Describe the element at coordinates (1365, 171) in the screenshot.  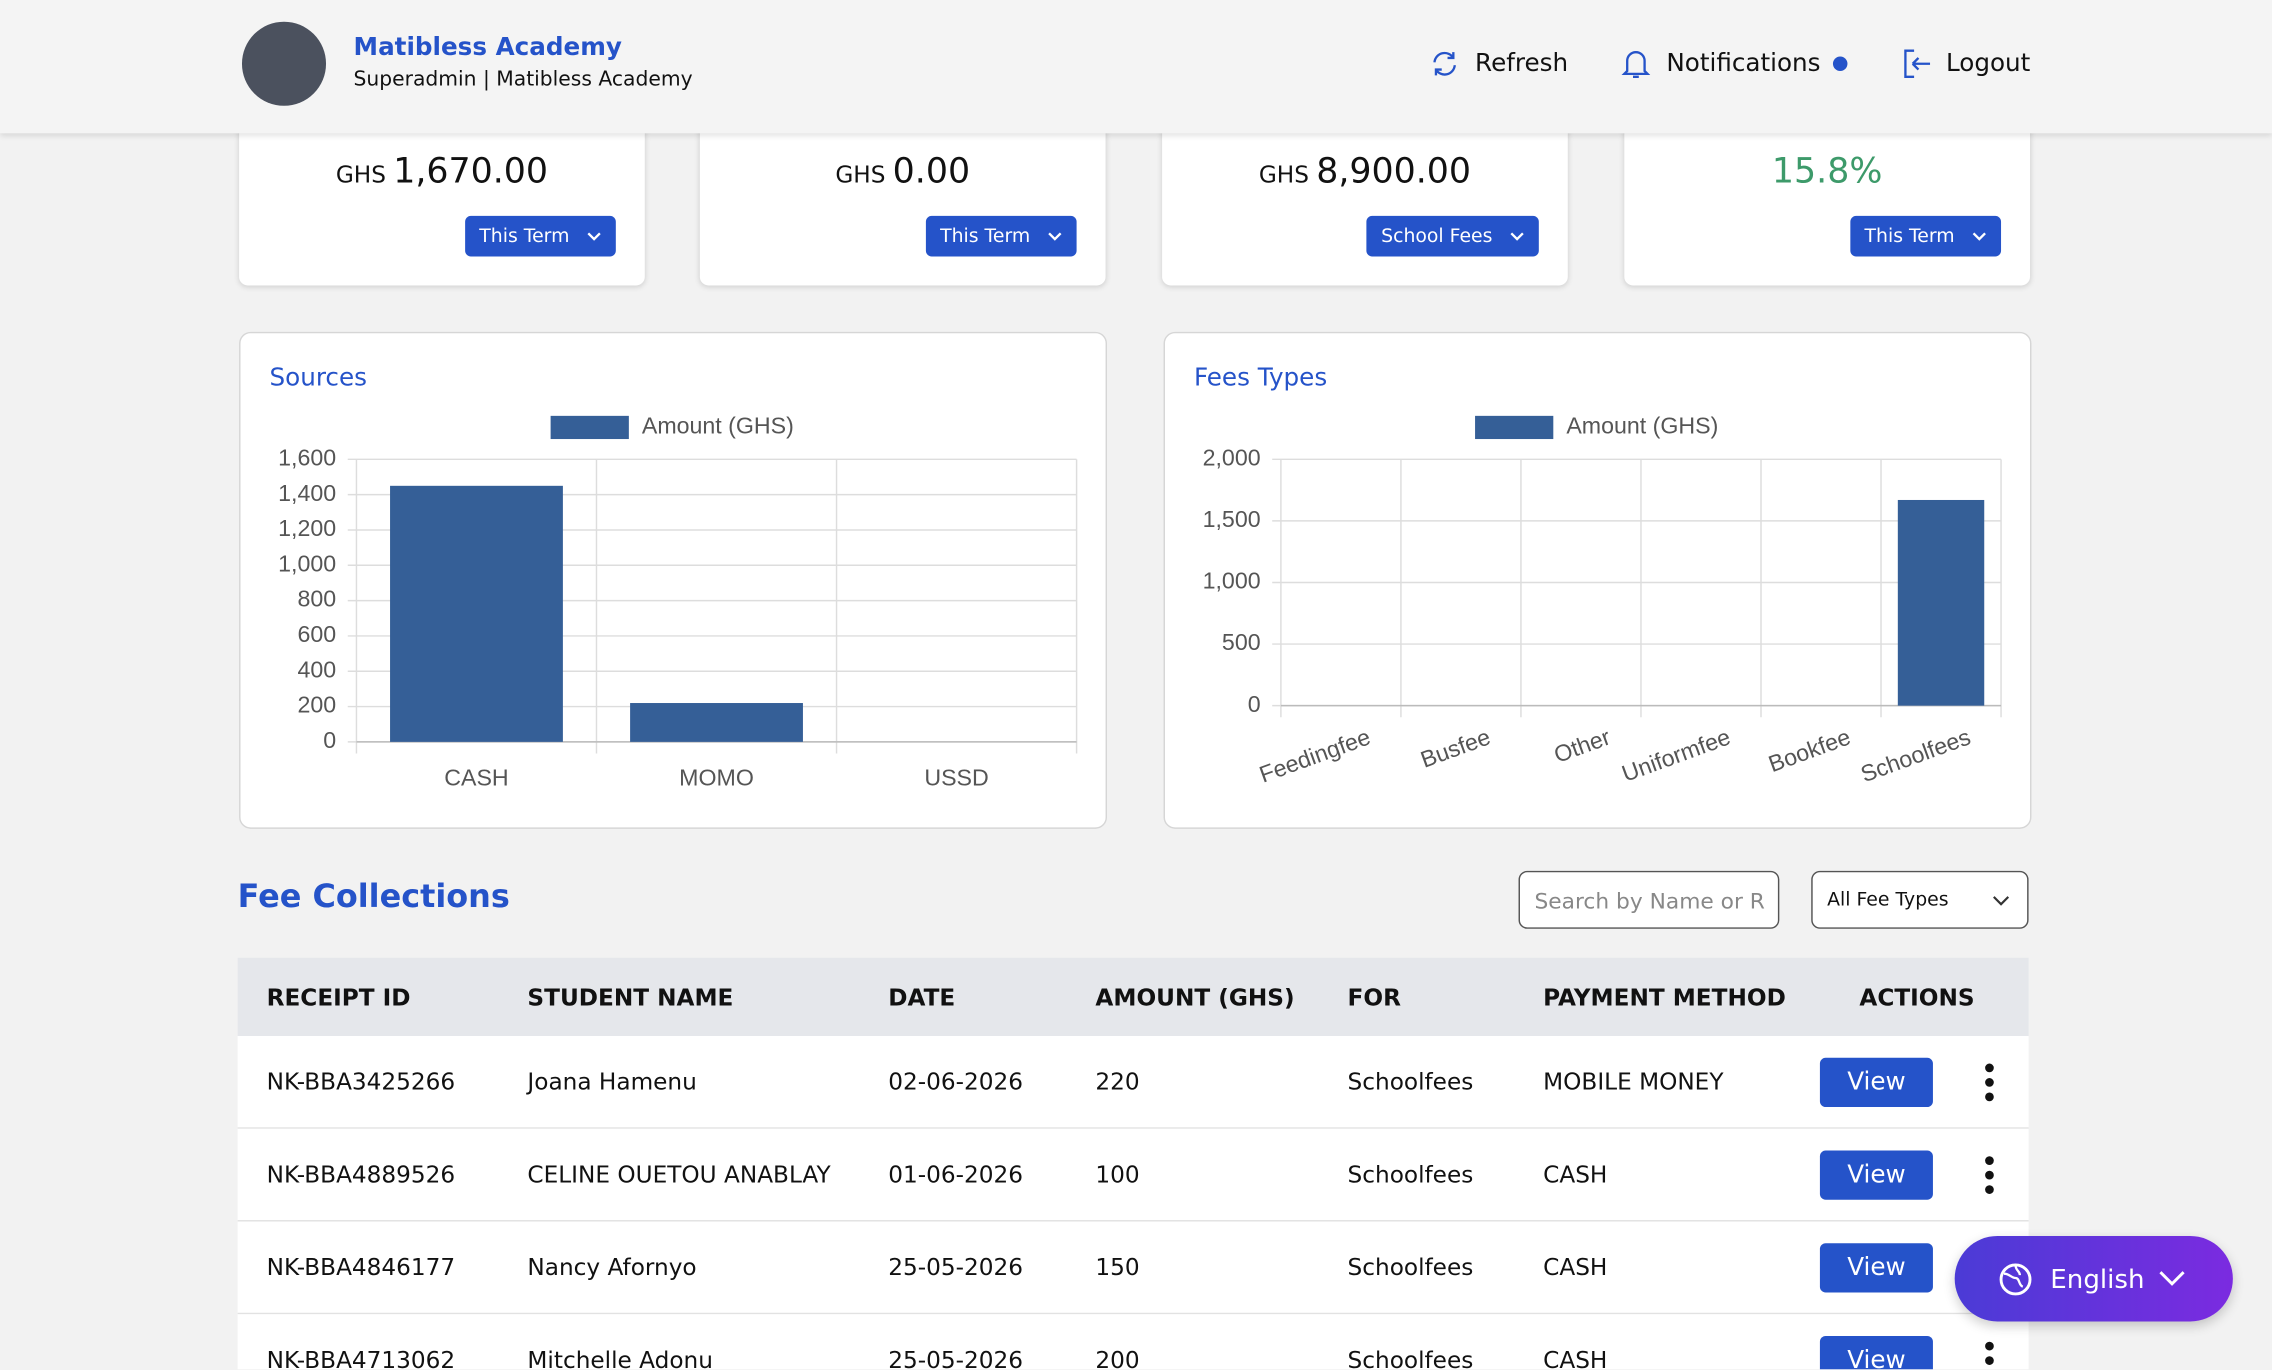
I see `card-value: GHS 8,900.00` at that location.